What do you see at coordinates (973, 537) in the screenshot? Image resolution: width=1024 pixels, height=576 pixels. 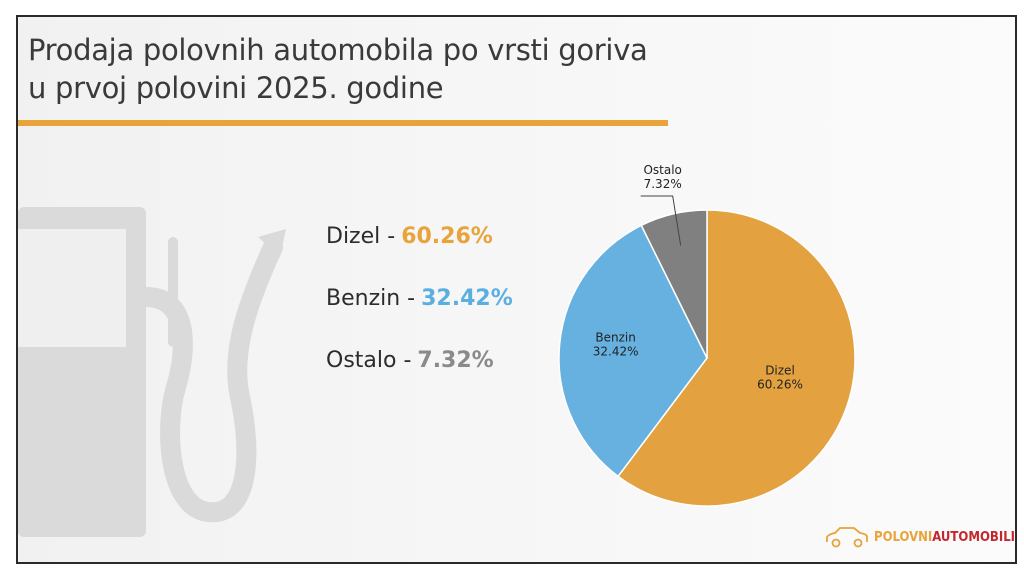 I see `logo-word-automobili: AUTOMOBILI` at bounding box center [973, 537].